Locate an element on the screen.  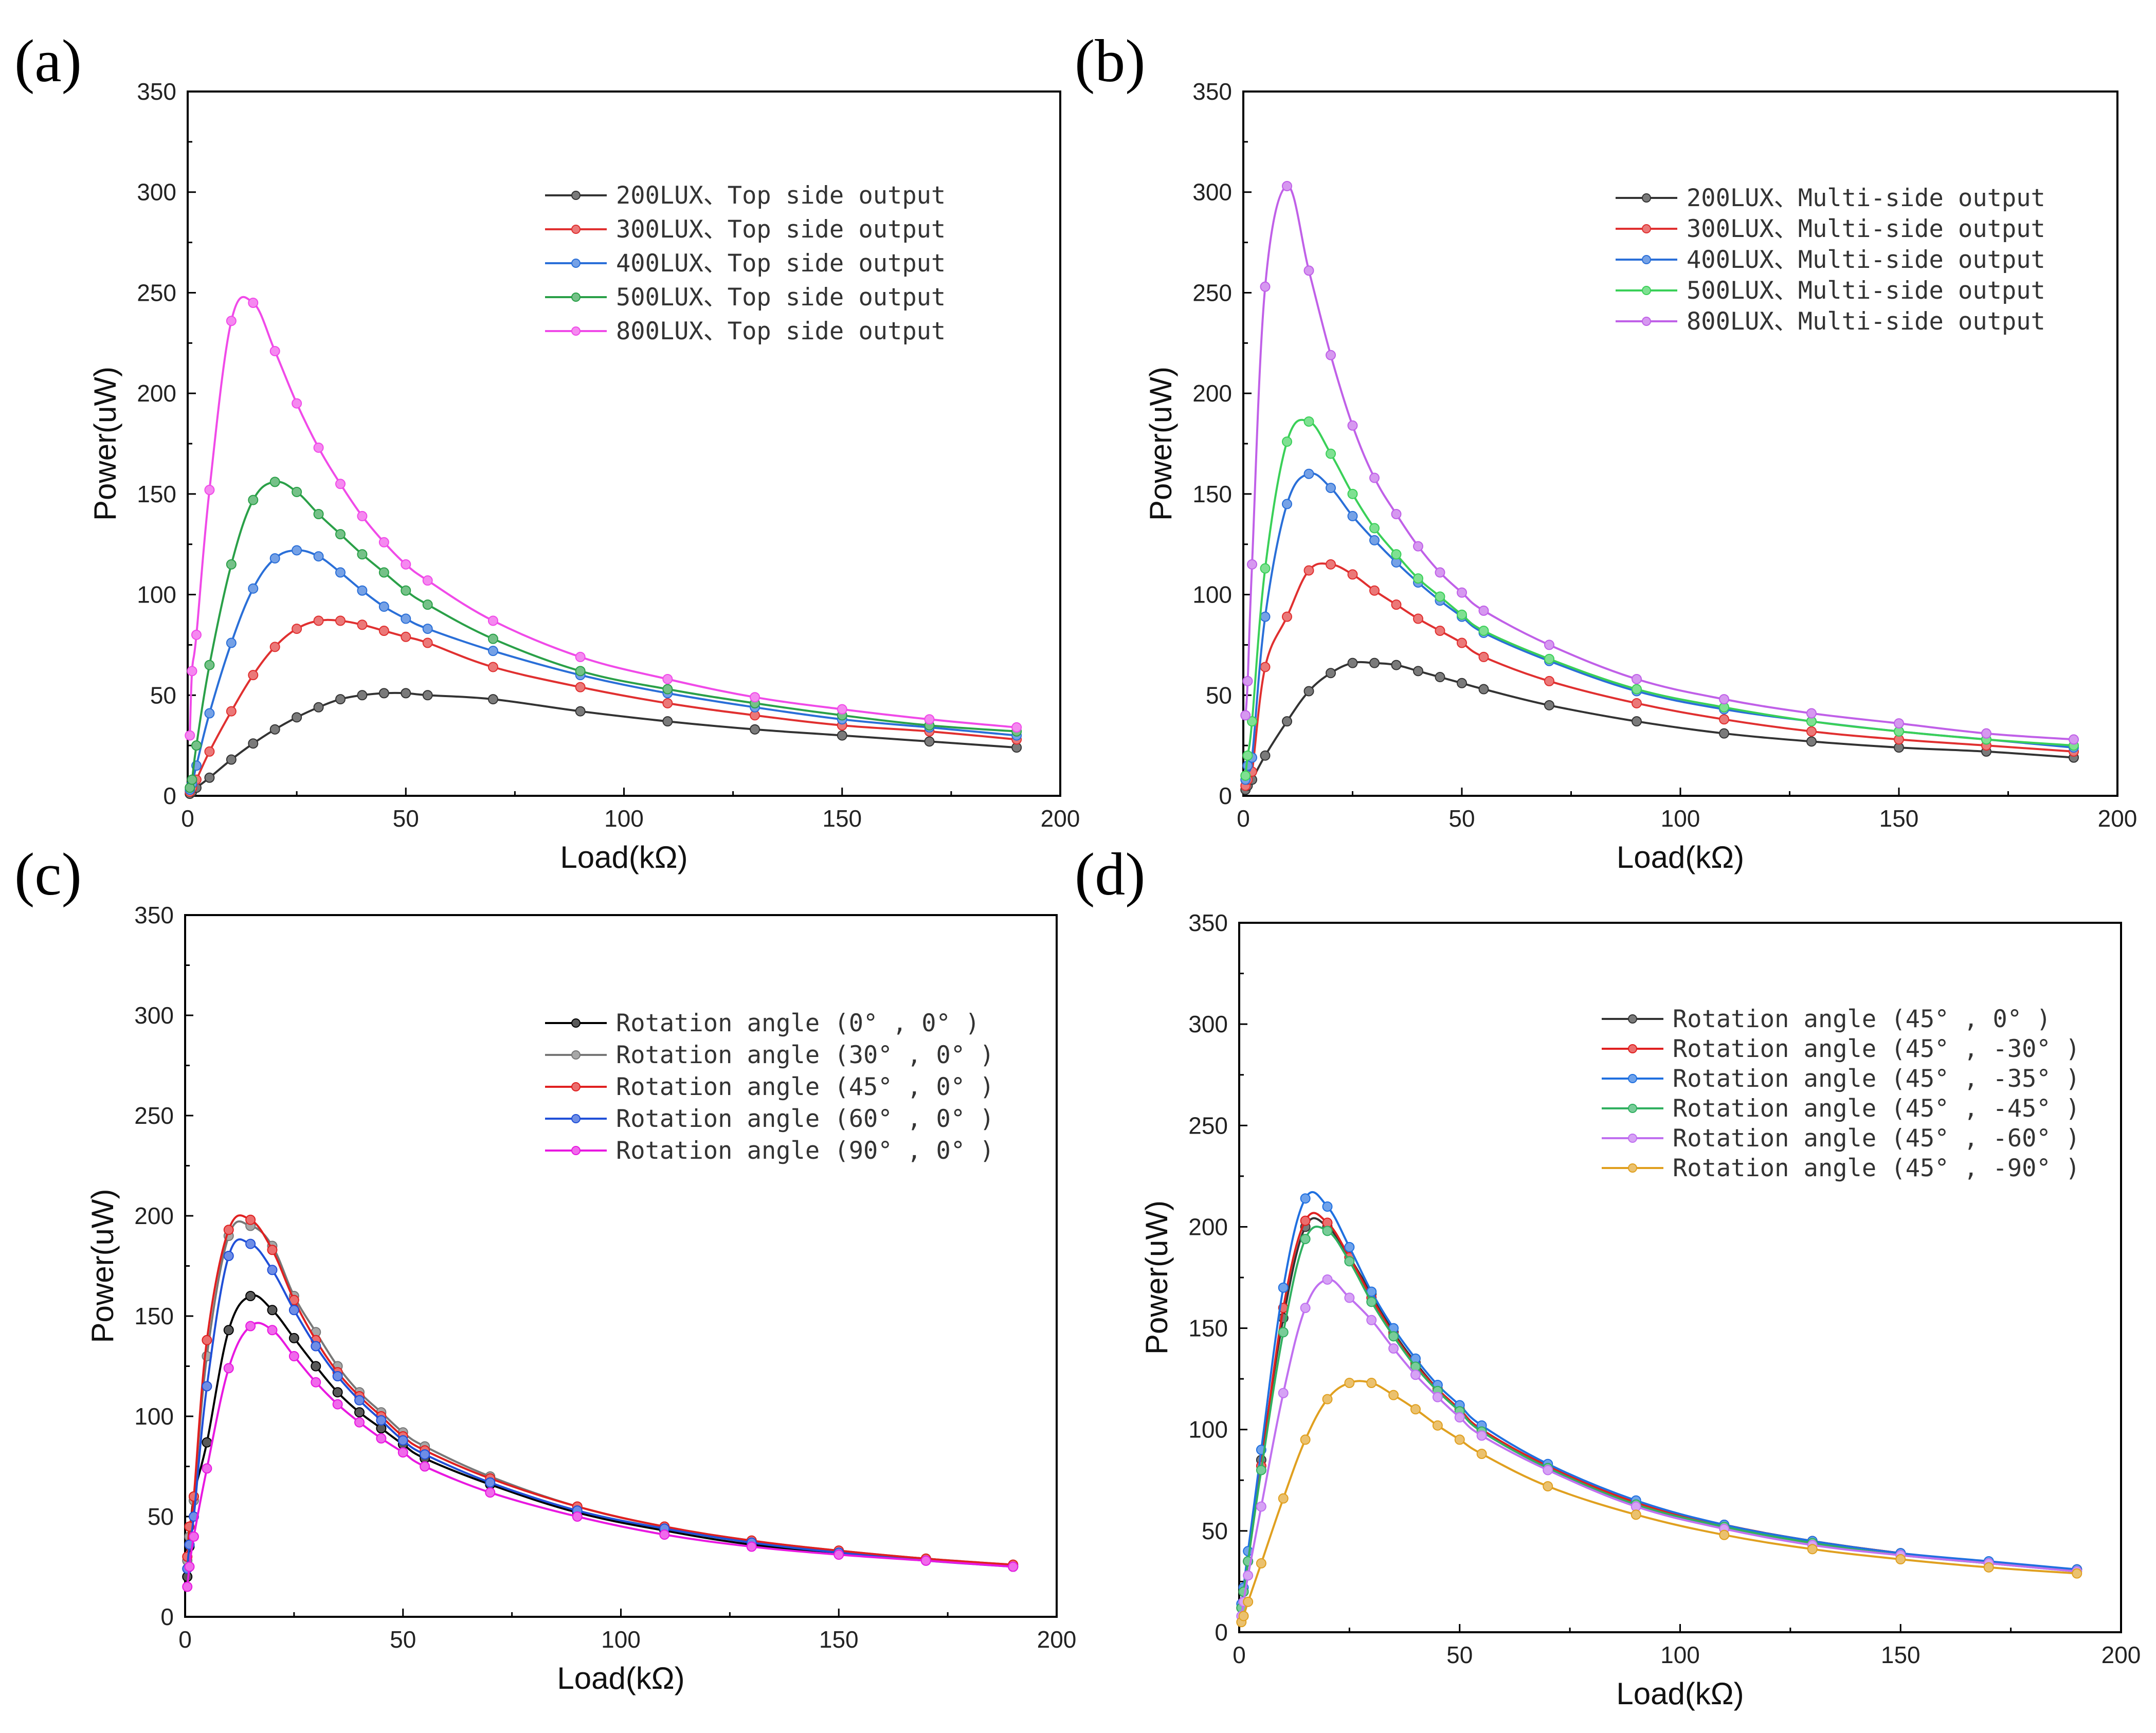
series-4: 500LUX、Multi-side output is located at coordinates (1660, 529).